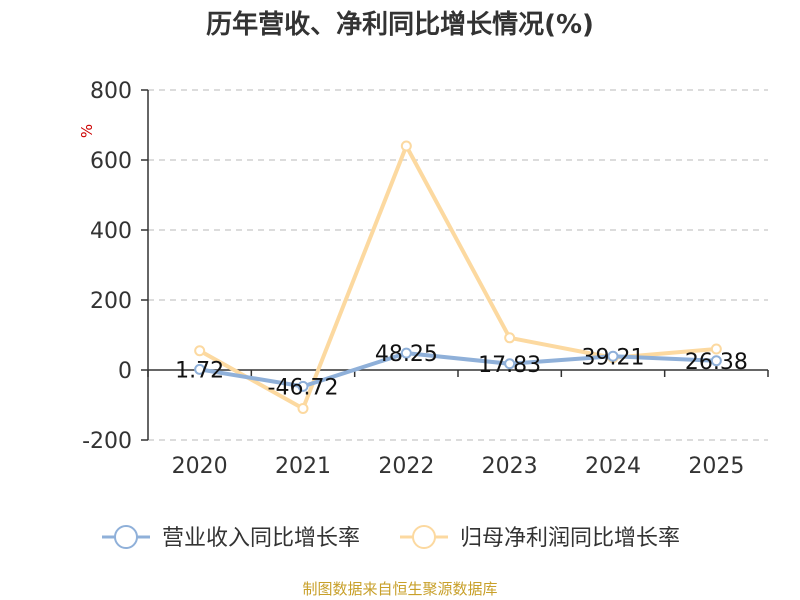 The height and width of the screenshot is (600, 800). I want to click on data-label: -46.72, so click(303, 387).